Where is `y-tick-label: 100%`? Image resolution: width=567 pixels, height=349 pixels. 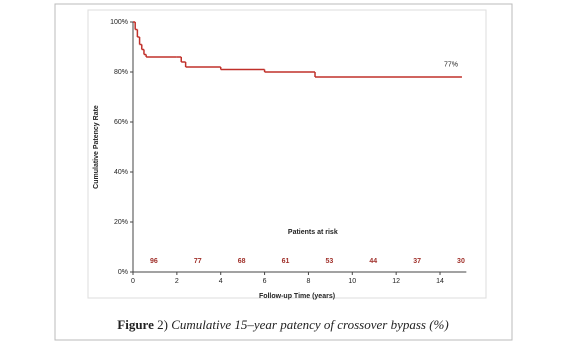
y-tick-label: 100% is located at coordinates (119, 22).